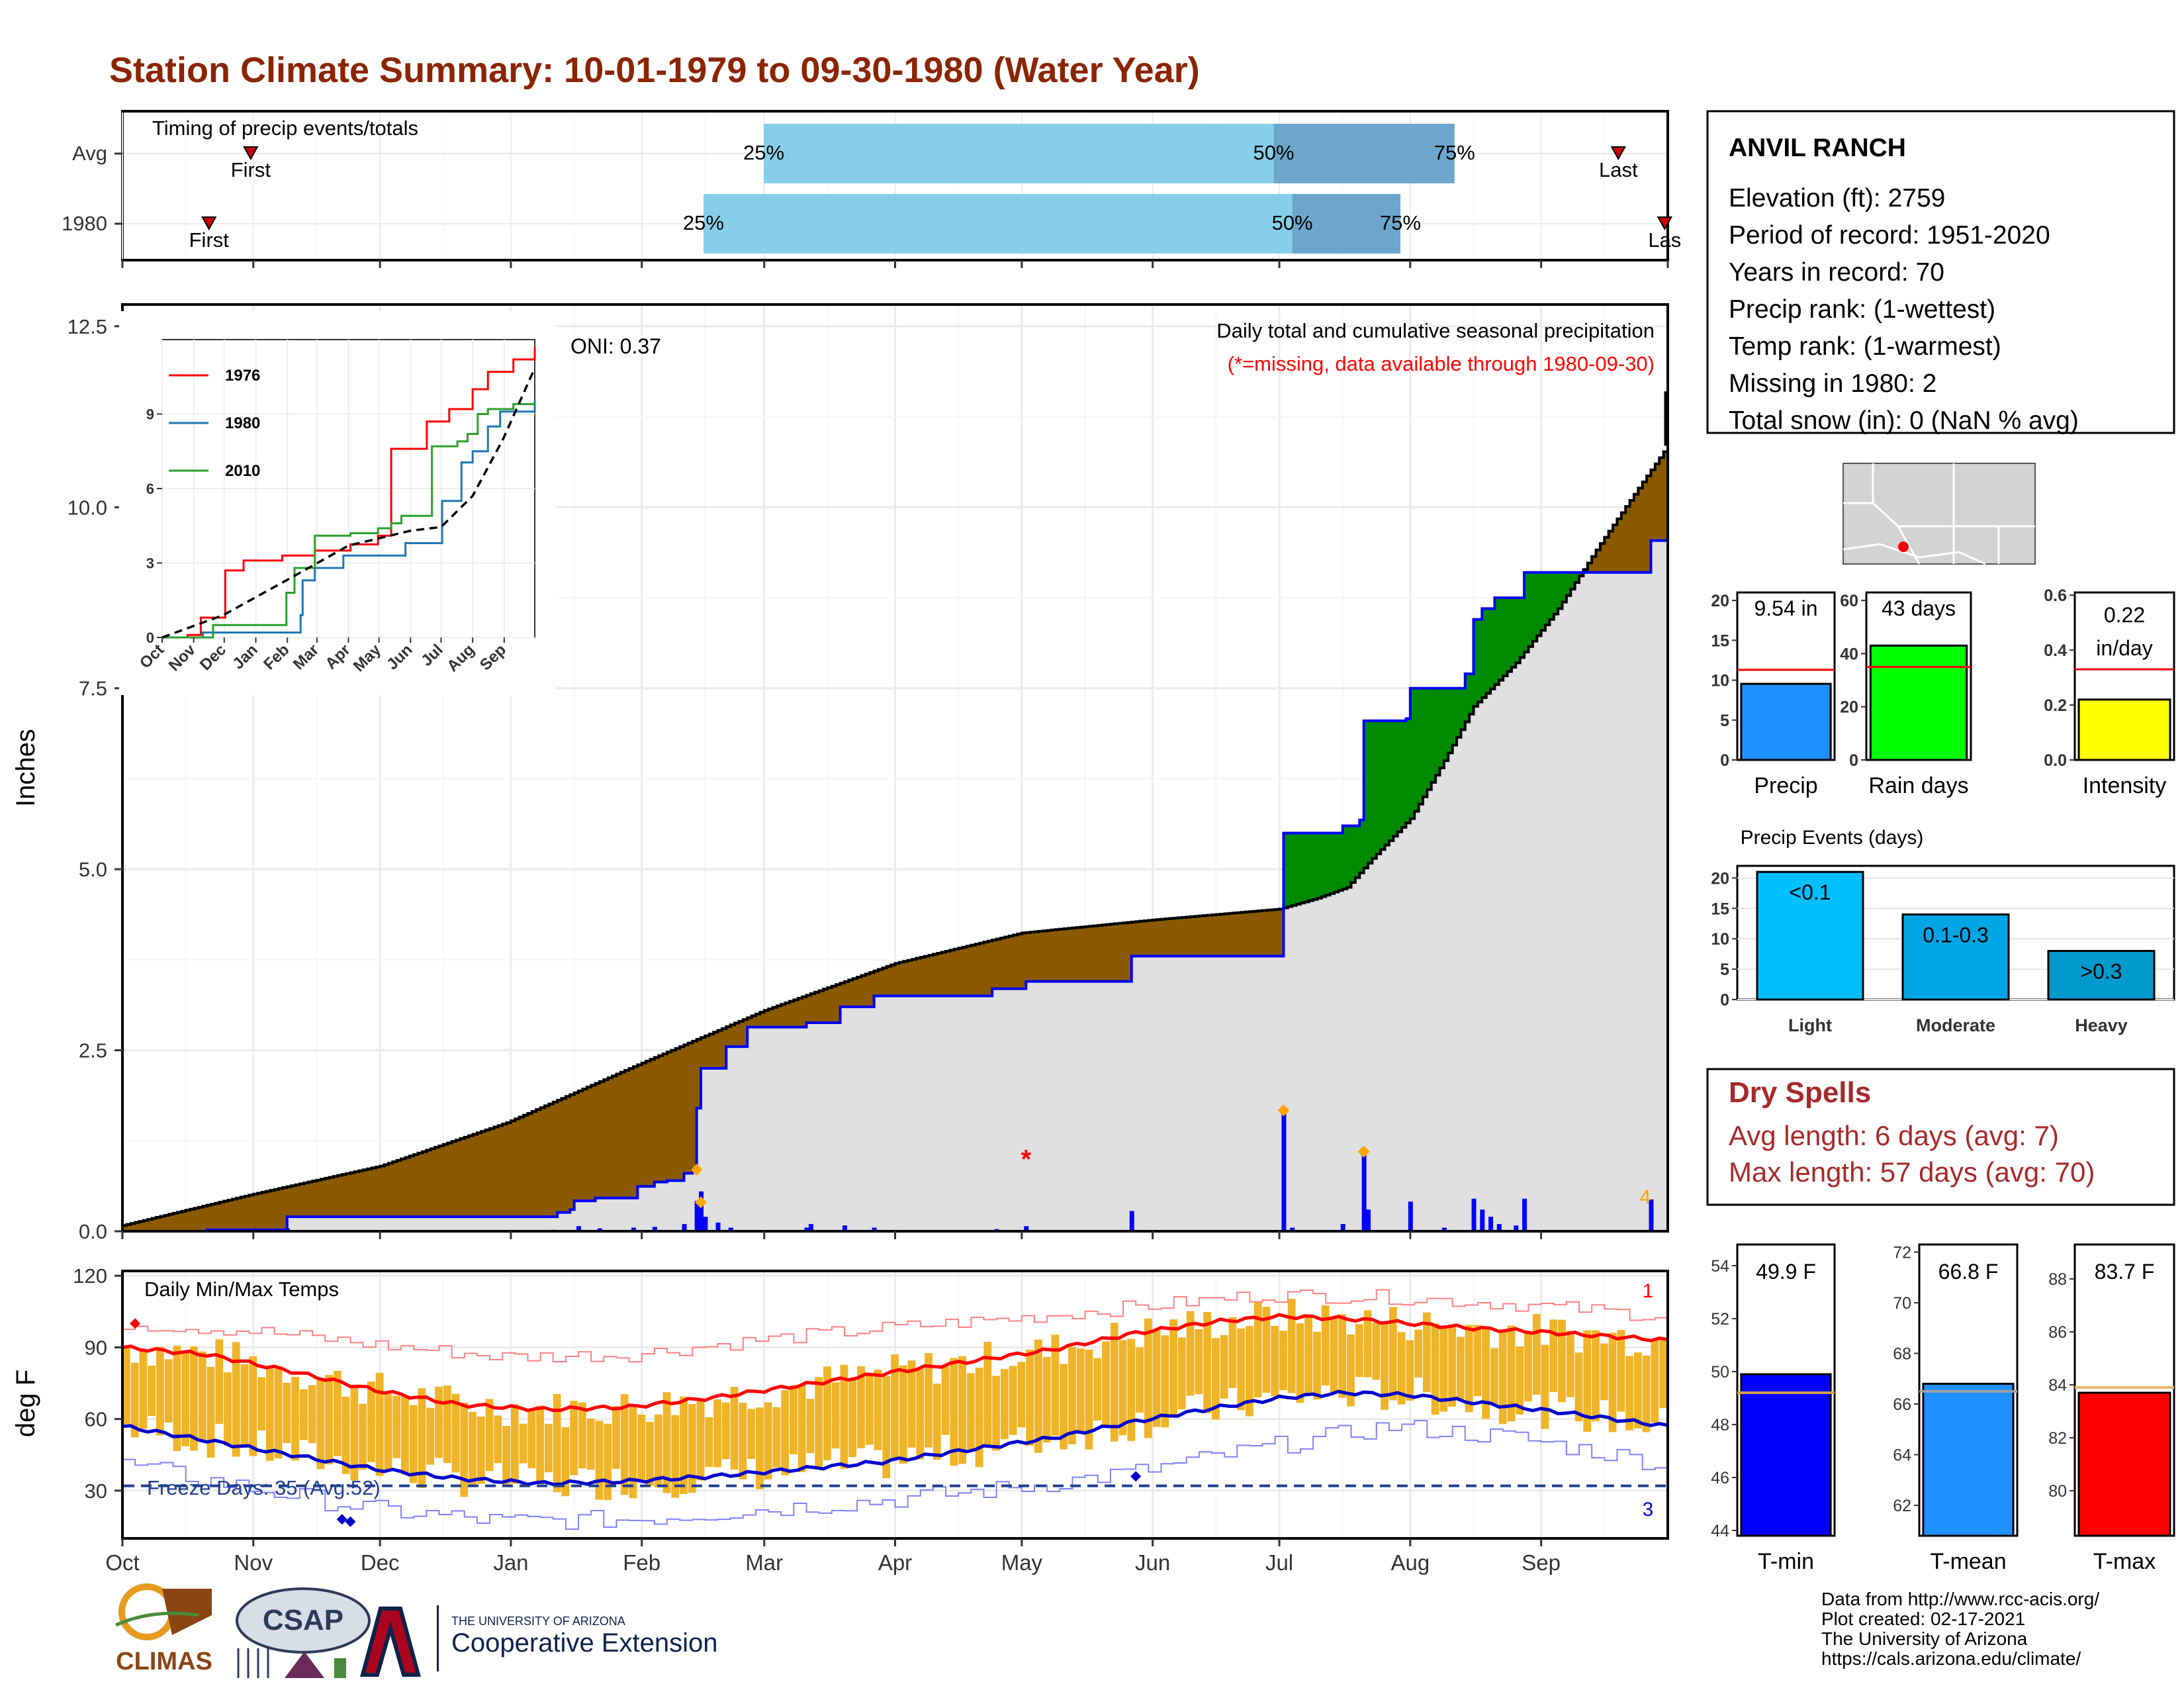  Describe the element at coordinates (1618, 169) in the screenshot. I see `timing-last-label: Last` at that location.